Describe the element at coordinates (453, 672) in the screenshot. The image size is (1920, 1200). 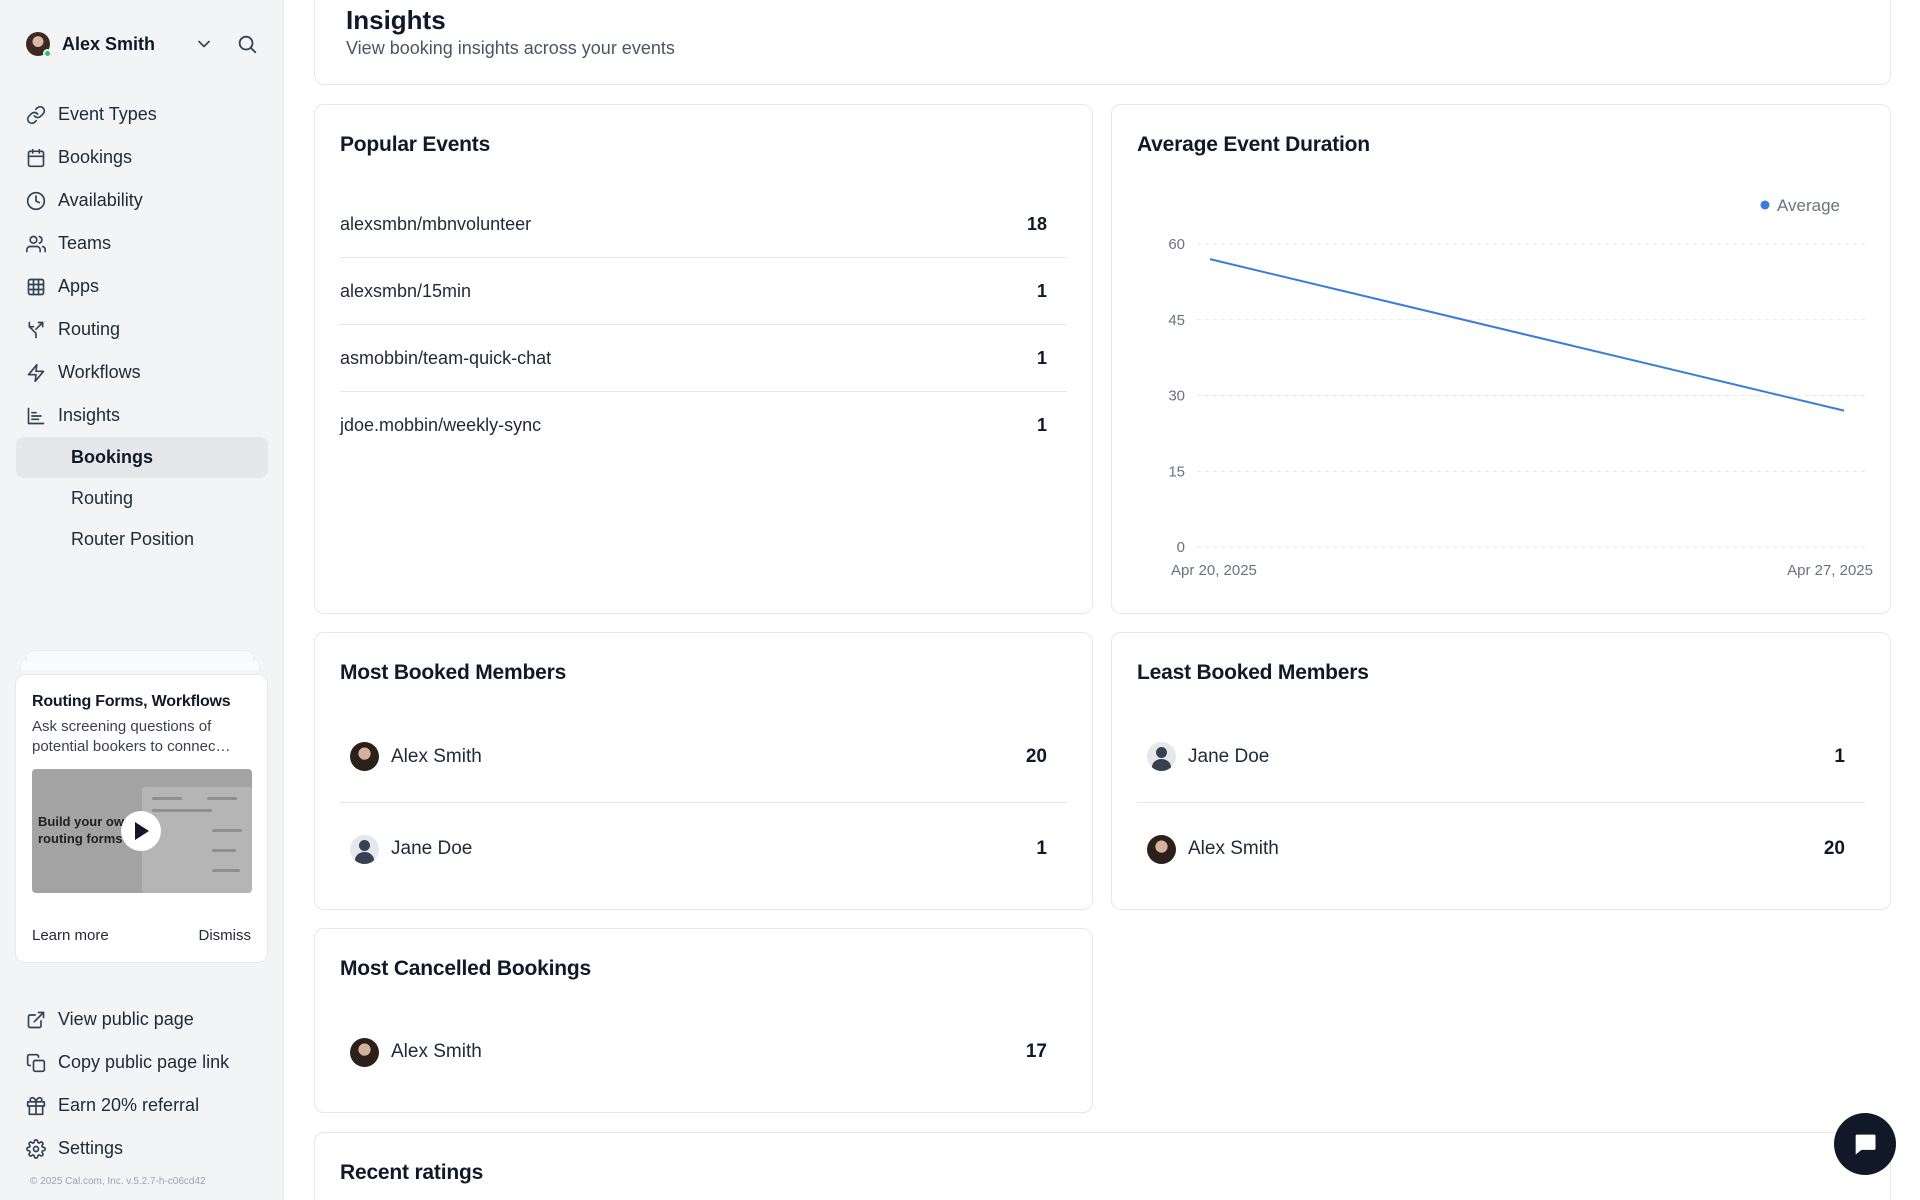
I see `card-title: Most Booked Members` at that location.